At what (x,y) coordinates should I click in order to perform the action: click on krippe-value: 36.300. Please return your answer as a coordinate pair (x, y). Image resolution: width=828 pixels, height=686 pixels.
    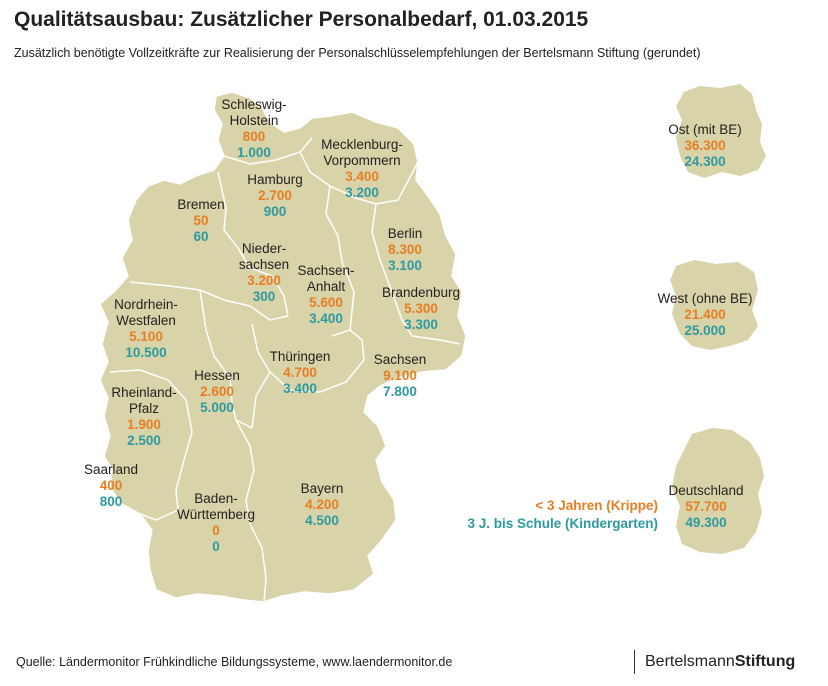
    Looking at the image, I should click on (705, 145).